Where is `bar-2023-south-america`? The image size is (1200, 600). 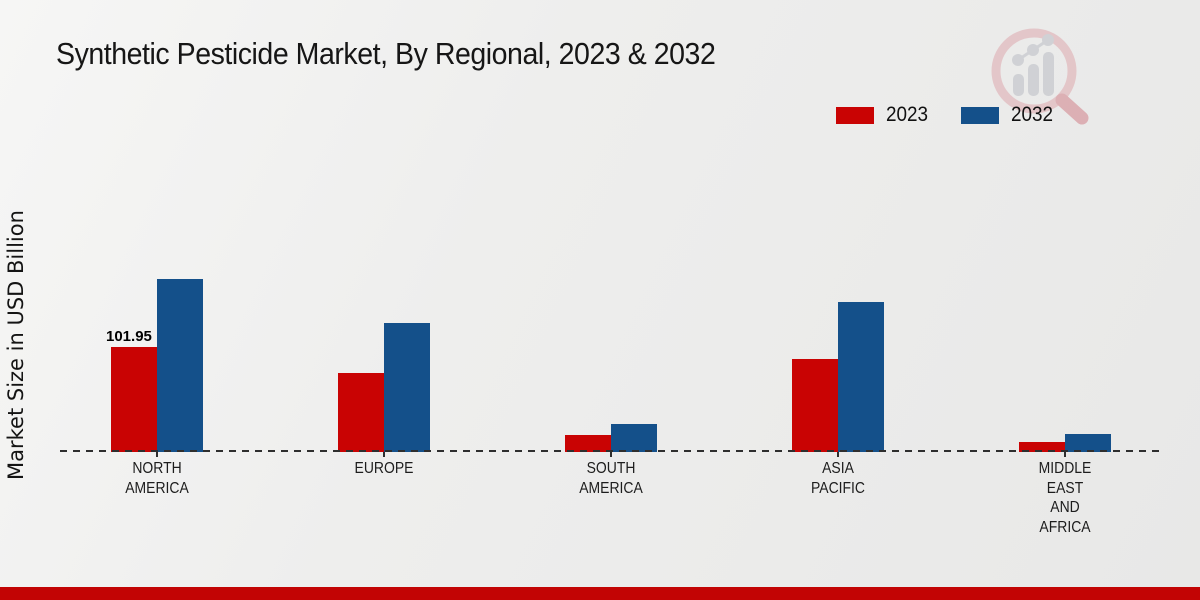
bar-2023-south-america is located at coordinates (588, 443).